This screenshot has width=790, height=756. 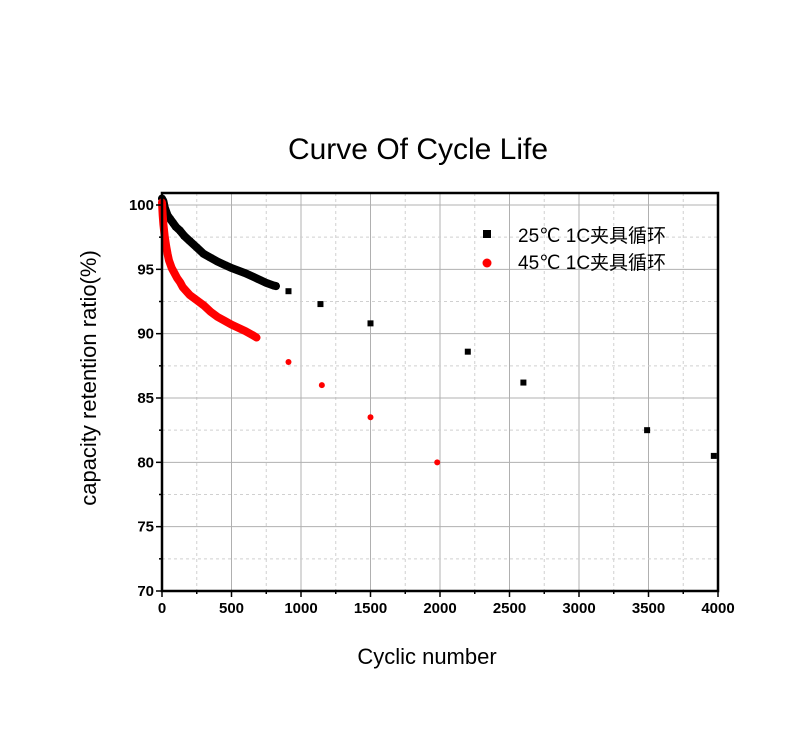 I want to click on x-tick-label: 0, so click(x=162, y=608).